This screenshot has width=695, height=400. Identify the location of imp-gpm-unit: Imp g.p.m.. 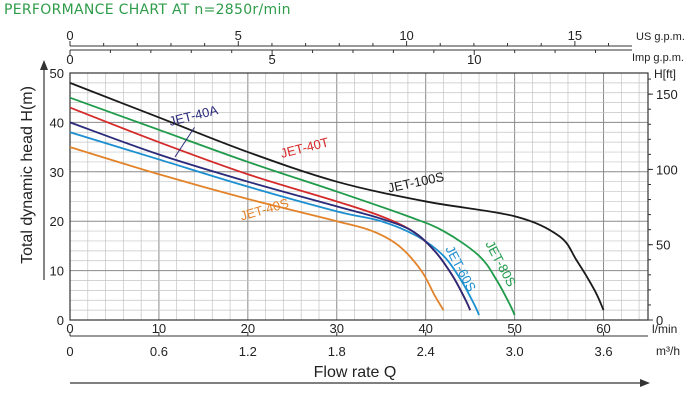
(658, 58).